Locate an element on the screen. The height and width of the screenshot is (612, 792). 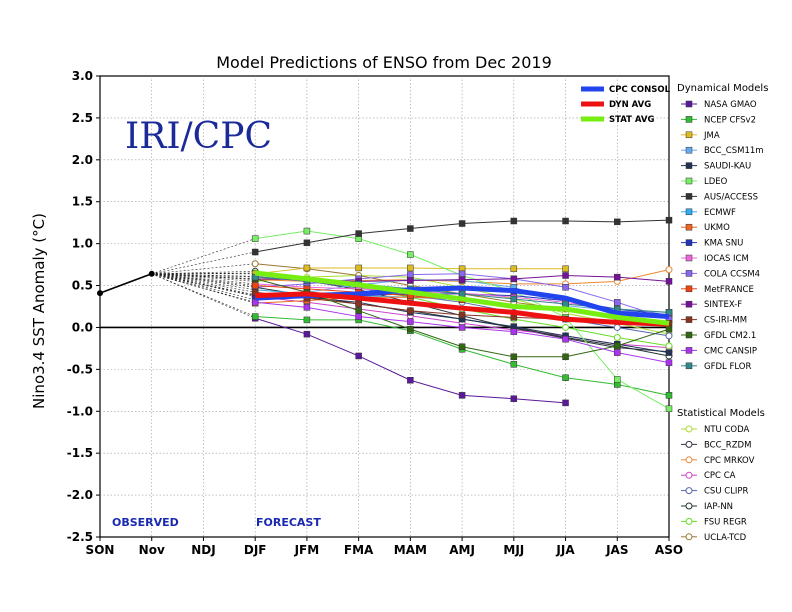
legend-label: JMA is located at coordinates (711, 136).